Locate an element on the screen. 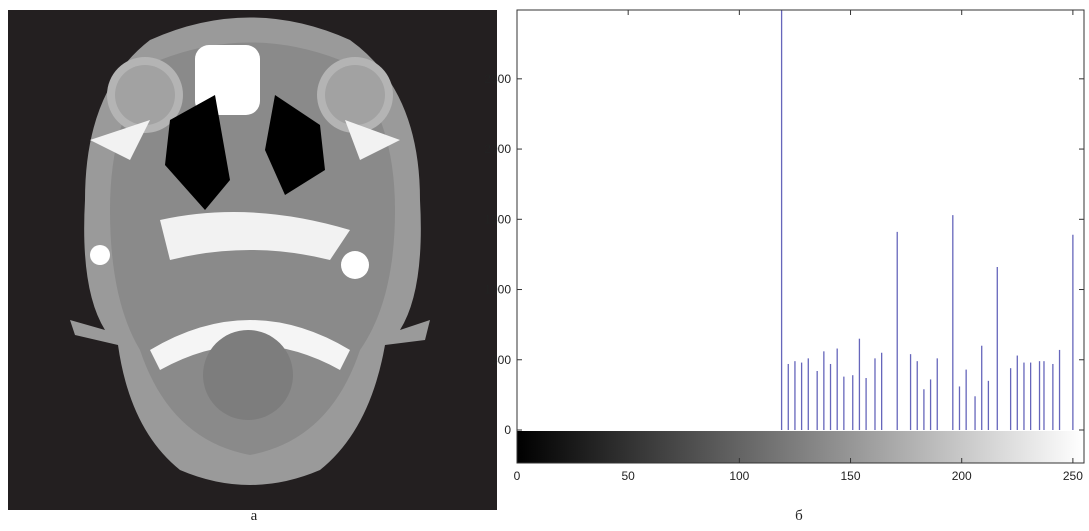  colorbar is located at coordinates (800, 447).